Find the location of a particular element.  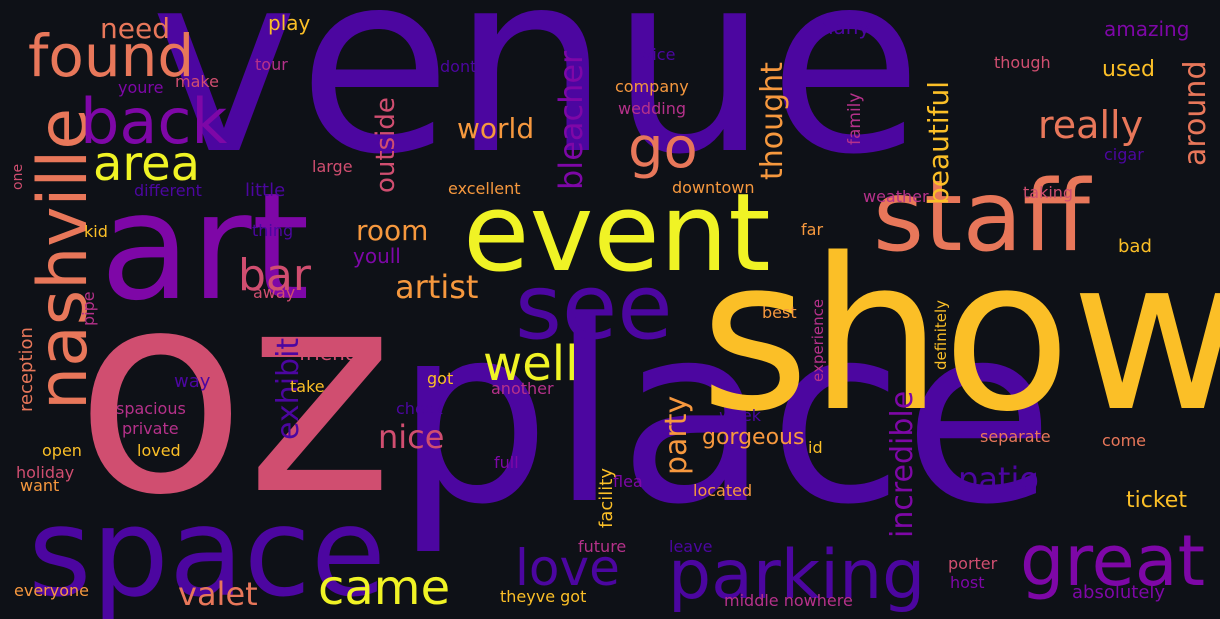

word-room: room is located at coordinates (392, 230).